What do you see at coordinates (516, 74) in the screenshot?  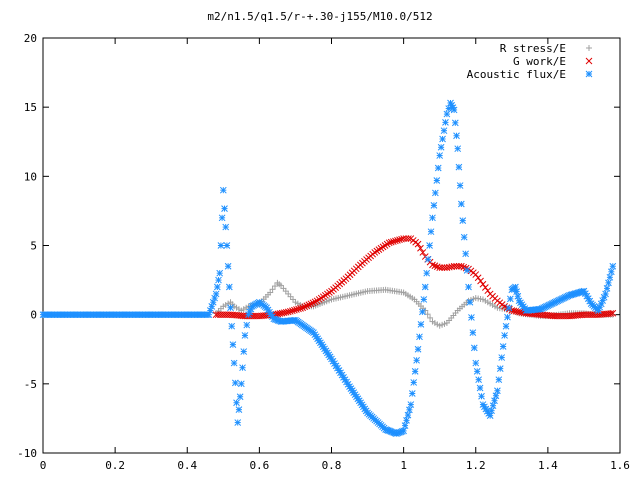 I see `legend-label: Acoustic flux/E` at bounding box center [516, 74].